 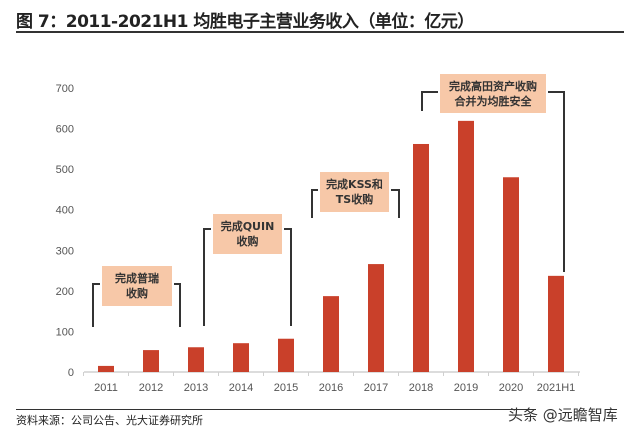 What do you see at coordinates (421, 388) in the screenshot?
I see `x-tick-label: 2018` at bounding box center [421, 388].